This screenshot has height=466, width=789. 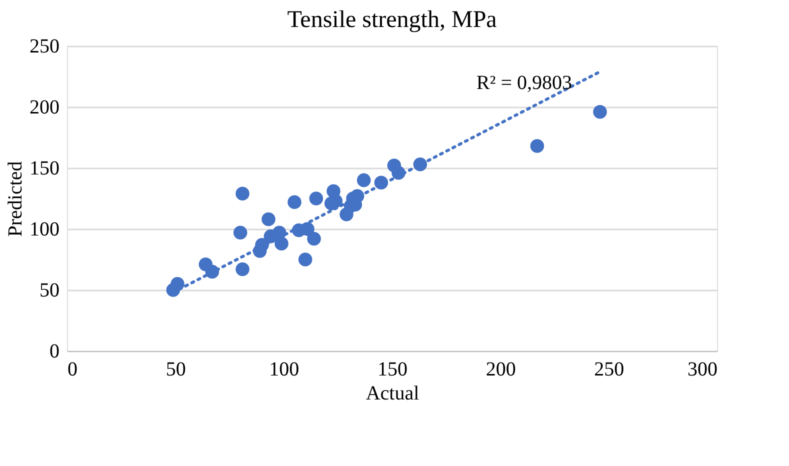 I want to click on y-tick-label: 0, so click(x=55, y=351).